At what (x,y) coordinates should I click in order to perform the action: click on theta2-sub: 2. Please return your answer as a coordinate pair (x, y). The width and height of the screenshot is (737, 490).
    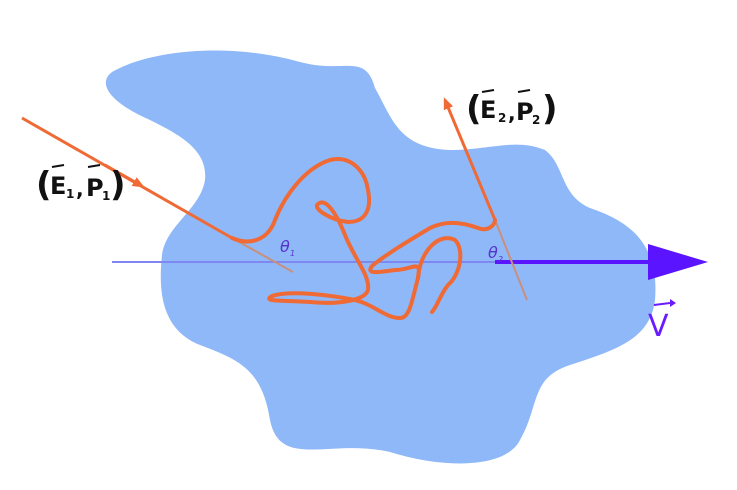
    Looking at the image, I should click on (500, 259).